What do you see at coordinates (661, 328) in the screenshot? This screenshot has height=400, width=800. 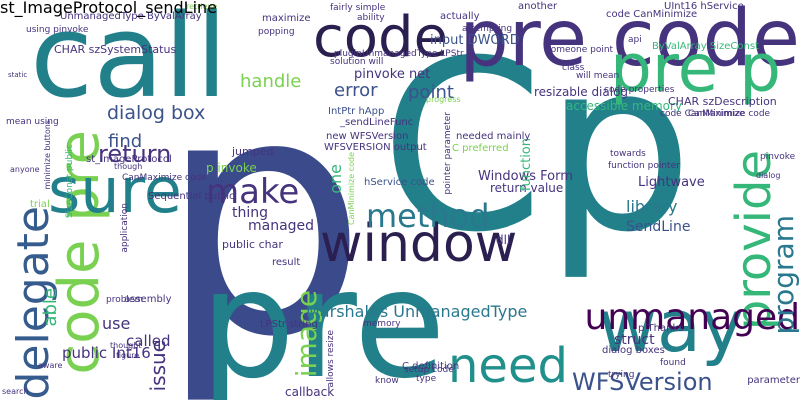 I see `cloud-word: p Thanks` at bounding box center [661, 328].